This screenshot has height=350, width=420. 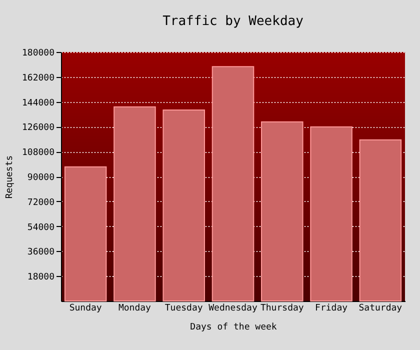 What do you see at coordinates (38, 103) in the screenshot?
I see `y-tick-label: 144000` at bounding box center [38, 103].